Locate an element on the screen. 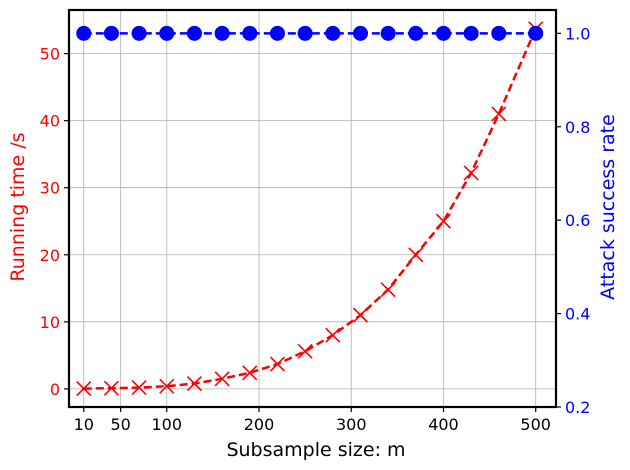  x-axis-label: Subsample size: m is located at coordinates (315, 450).